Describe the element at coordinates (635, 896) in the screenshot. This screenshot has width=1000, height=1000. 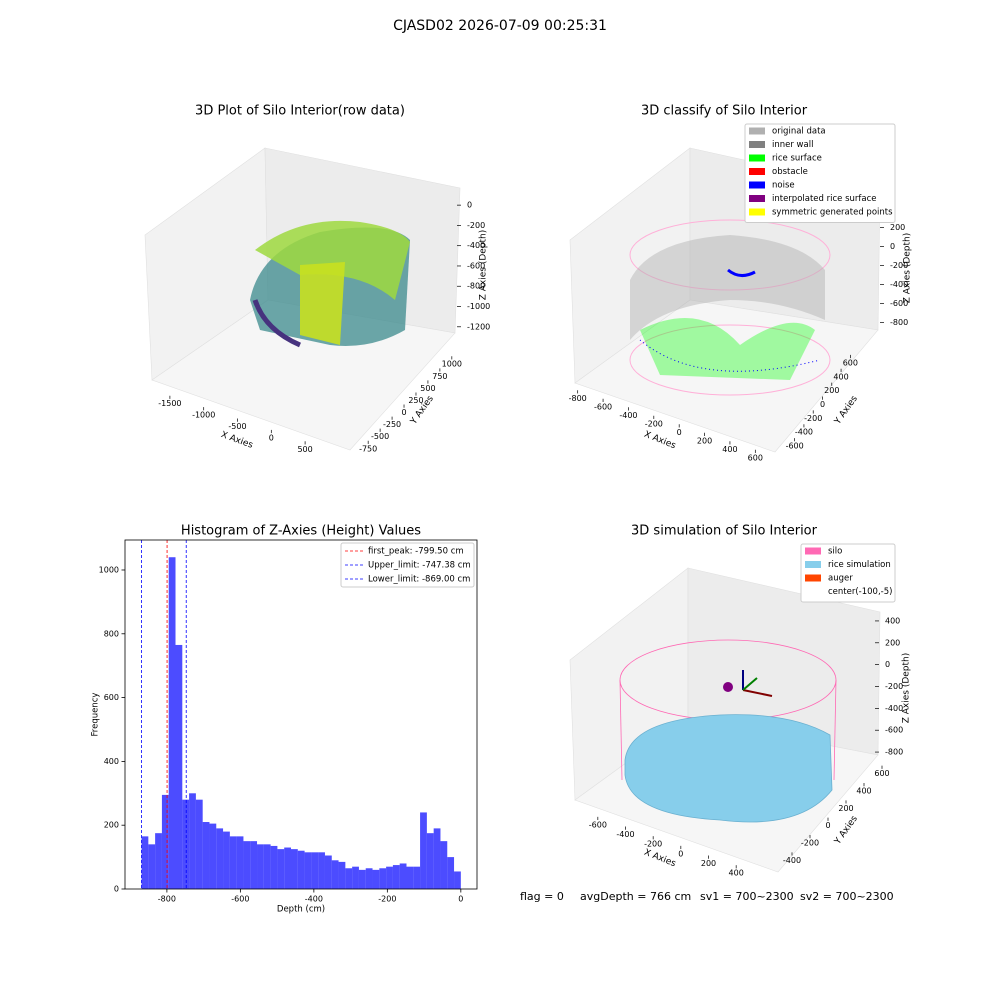
I see `status-text: avgDepth = 766 cm` at that location.